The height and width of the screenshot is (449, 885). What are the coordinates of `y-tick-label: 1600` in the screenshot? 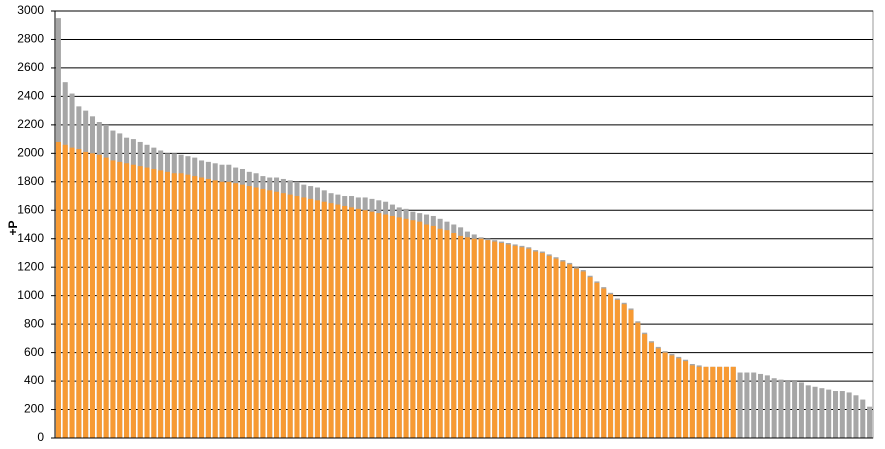 It's located at (30, 209).